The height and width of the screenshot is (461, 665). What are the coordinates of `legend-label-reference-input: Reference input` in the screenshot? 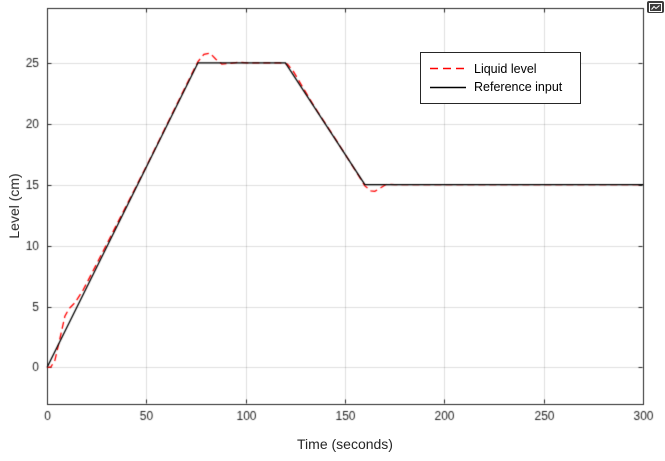 It's located at (518, 87).